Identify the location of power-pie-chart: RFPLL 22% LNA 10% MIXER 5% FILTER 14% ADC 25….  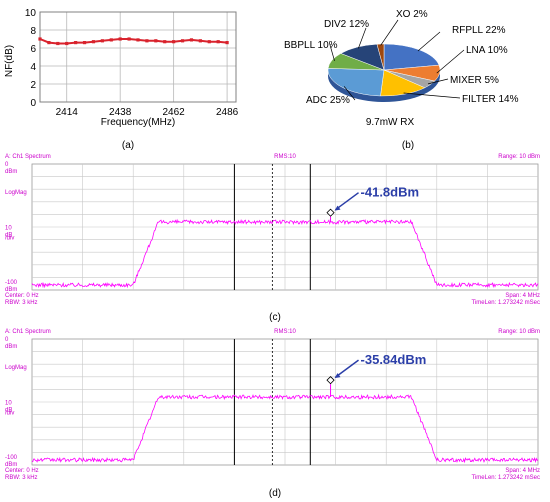
(401, 80).